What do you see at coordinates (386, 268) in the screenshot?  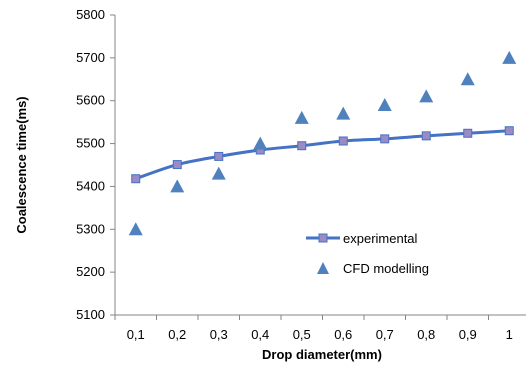 I see `legend-label-cfd-modelling: CFD modelling` at bounding box center [386, 268].